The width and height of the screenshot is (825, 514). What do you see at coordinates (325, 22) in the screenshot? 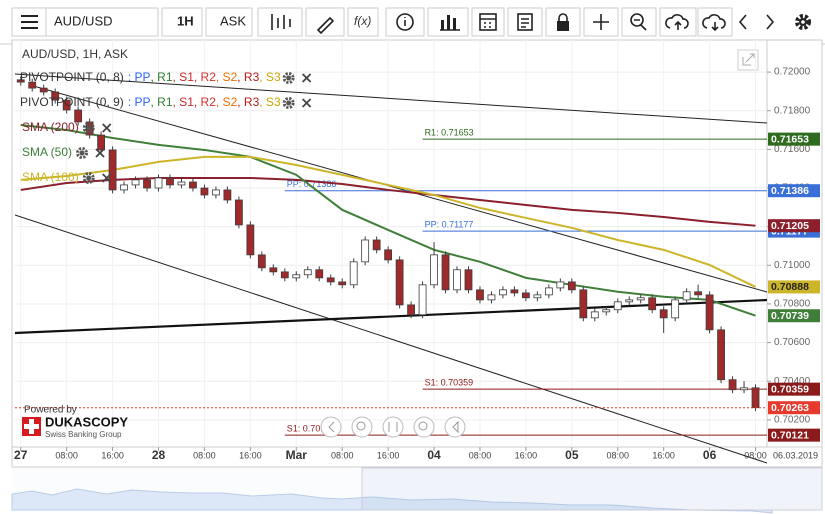
I see `draw-button` at bounding box center [325, 22].